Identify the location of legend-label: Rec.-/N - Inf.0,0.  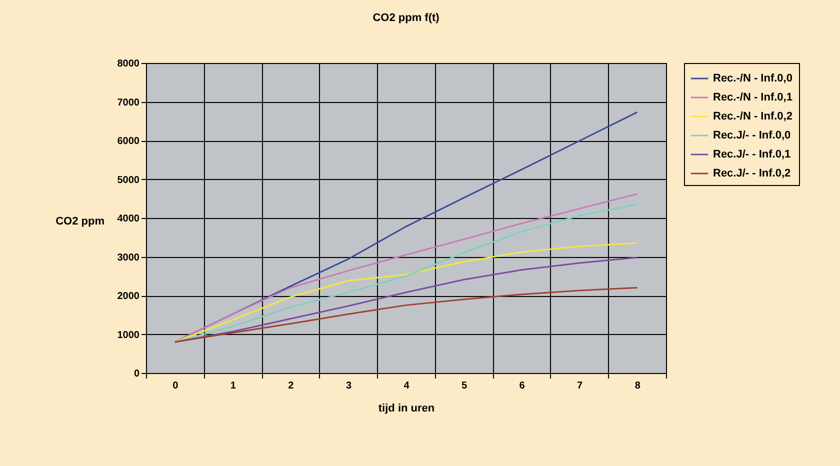
(752, 78).